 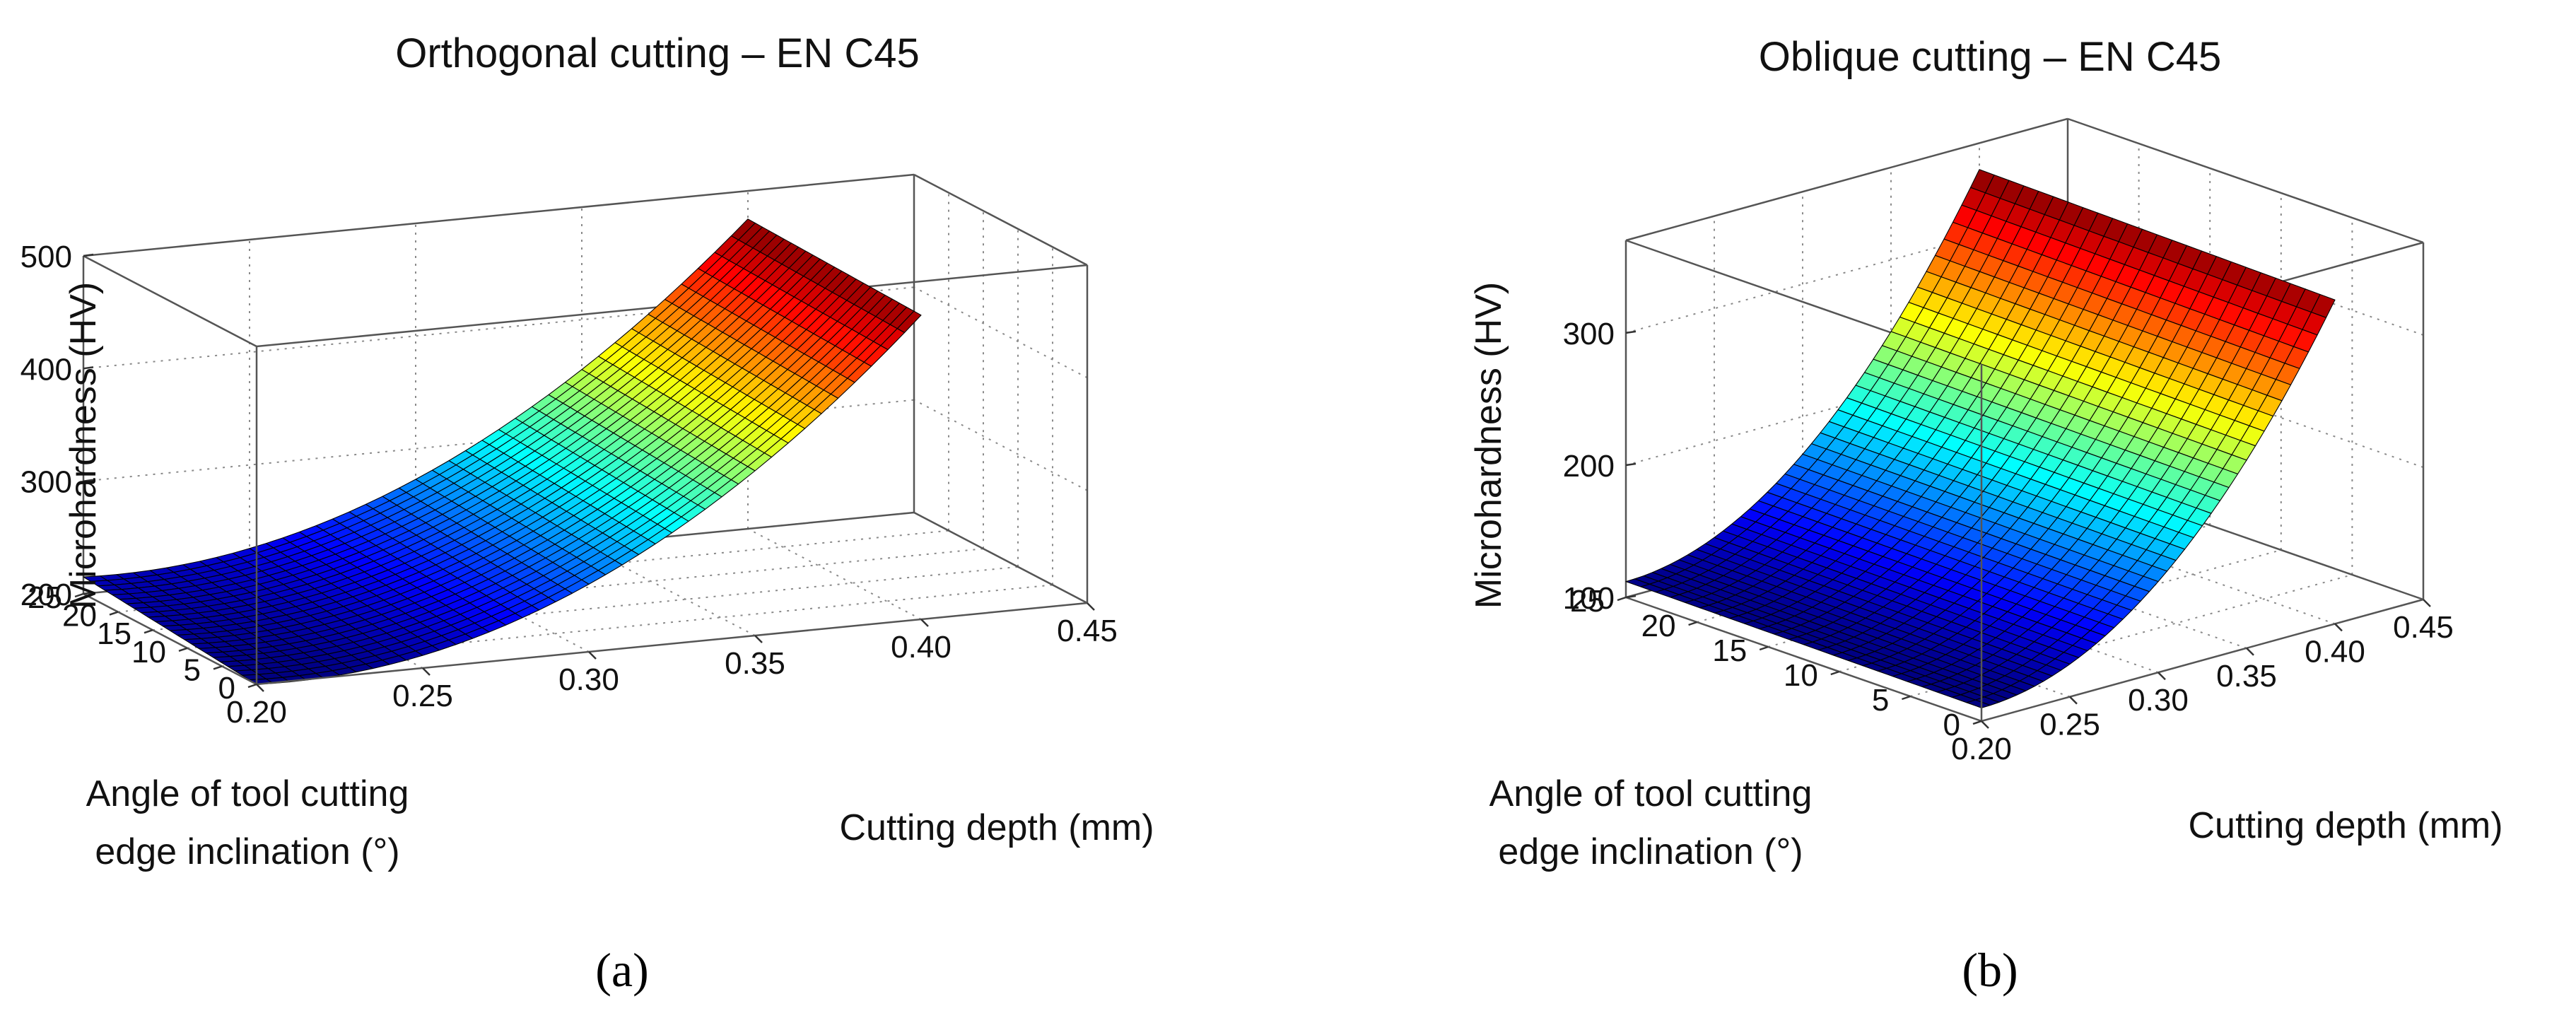 What do you see at coordinates (46, 257) in the screenshot?
I see `z-tick-label: 500` at bounding box center [46, 257].